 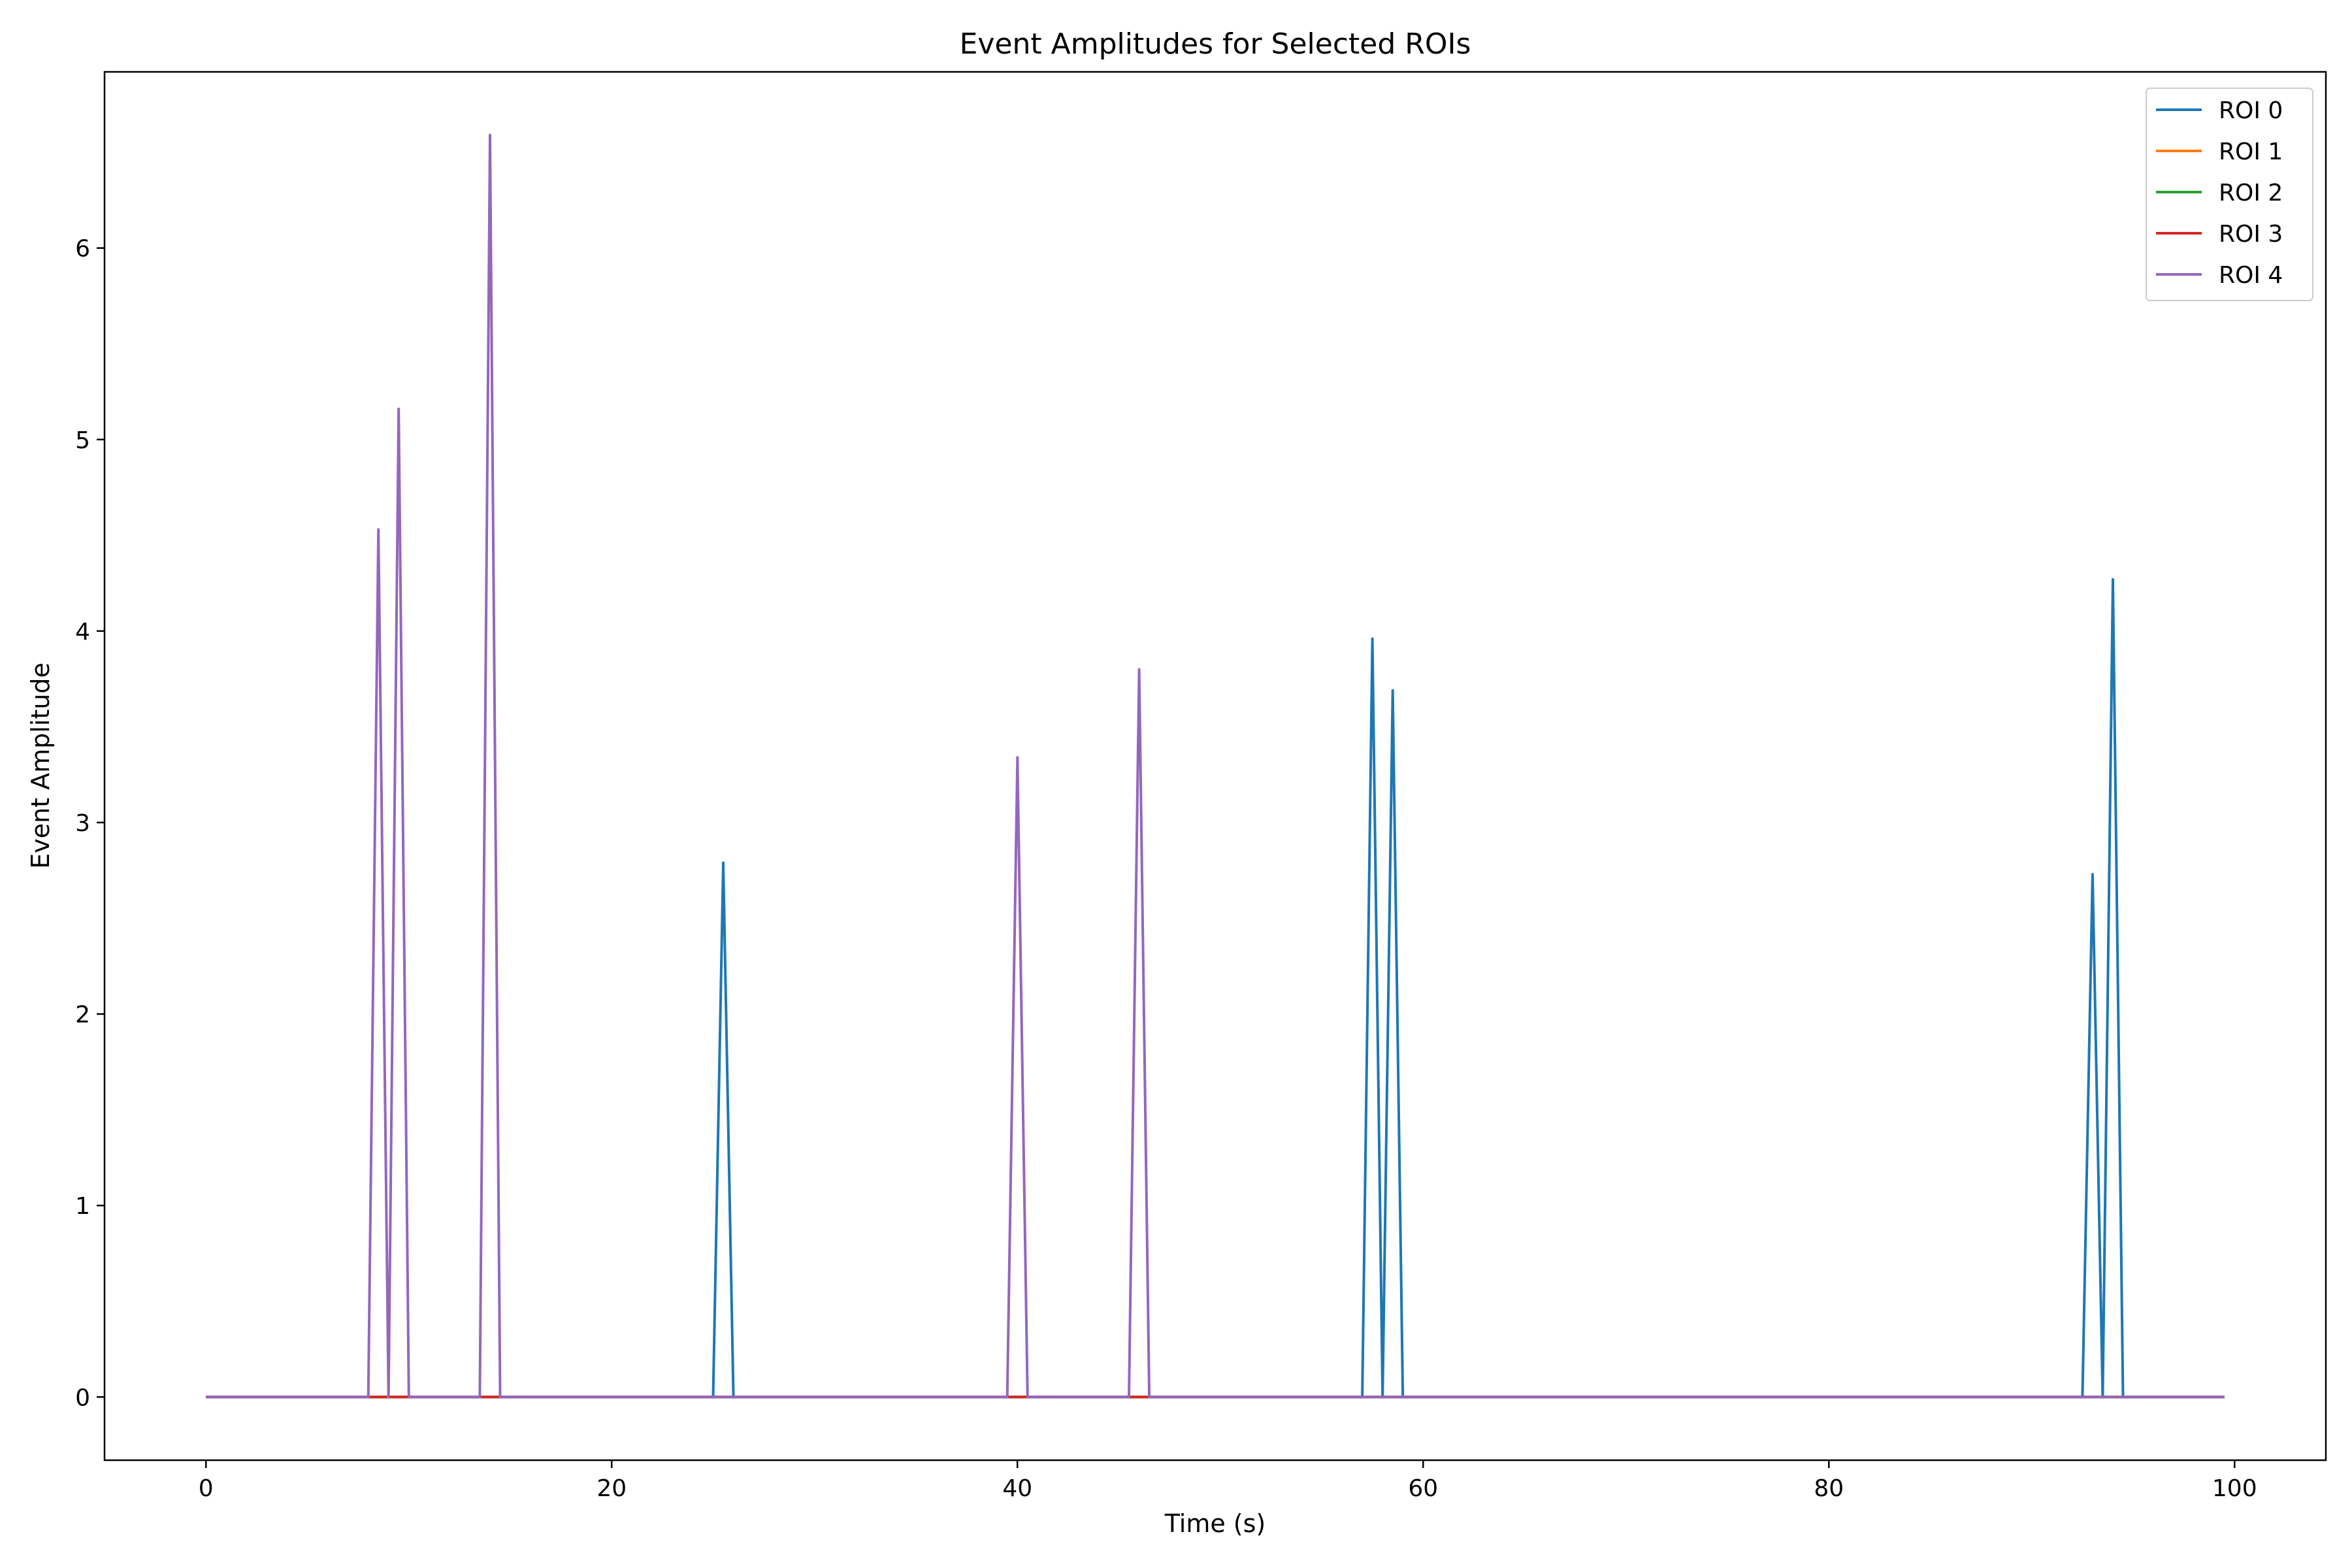 What do you see at coordinates (2234, 1488) in the screenshot?
I see `x-tick-label: 100` at bounding box center [2234, 1488].